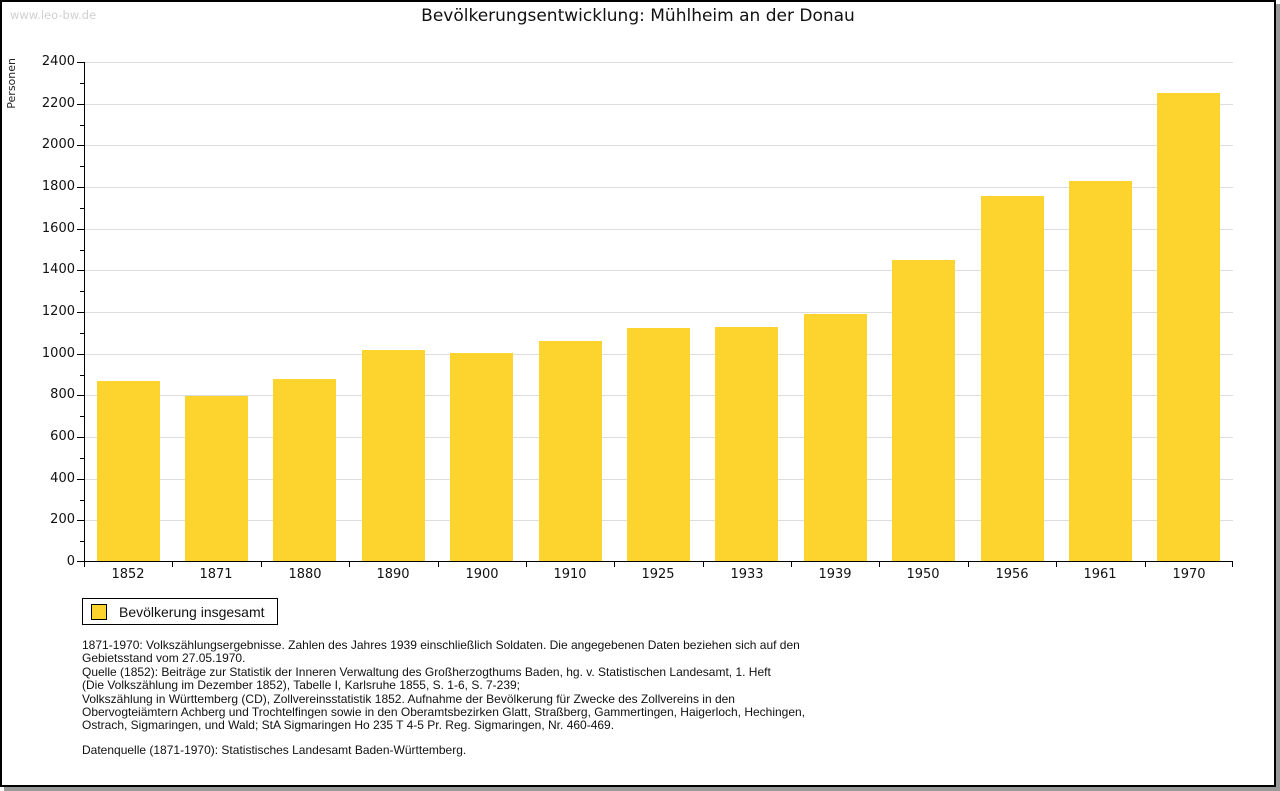  Describe the element at coordinates (128, 574) in the screenshot. I see `x-tick-label: 1852` at that location.